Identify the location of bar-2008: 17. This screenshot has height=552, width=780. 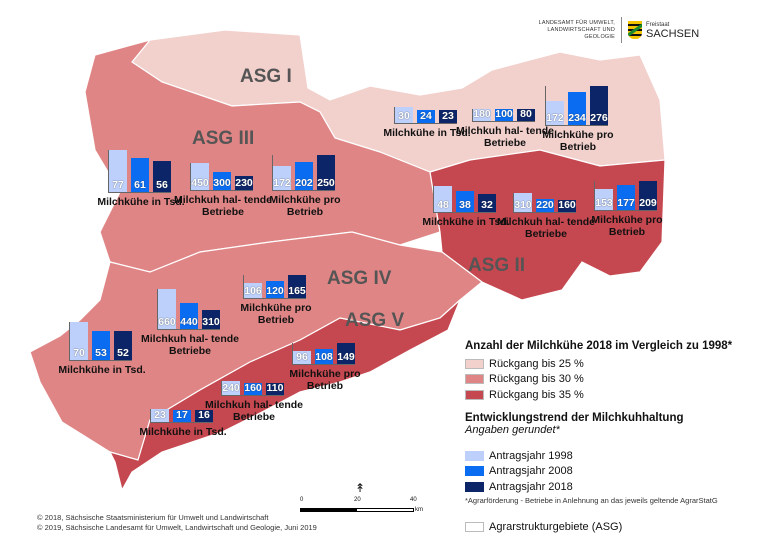
(182, 415).